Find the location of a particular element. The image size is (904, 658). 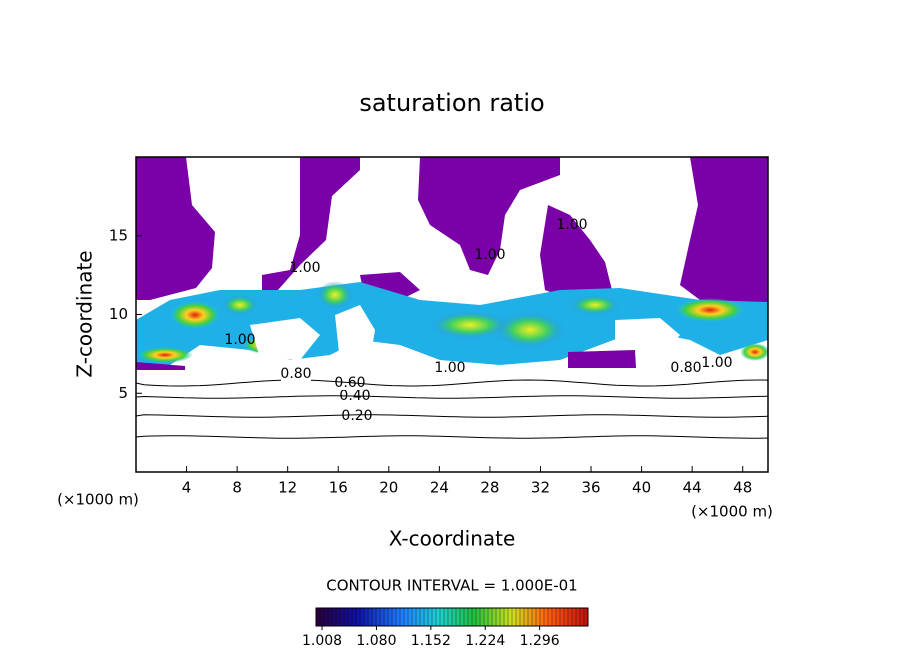

colorbar-tick-label: 1.296 is located at coordinates (540, 641).